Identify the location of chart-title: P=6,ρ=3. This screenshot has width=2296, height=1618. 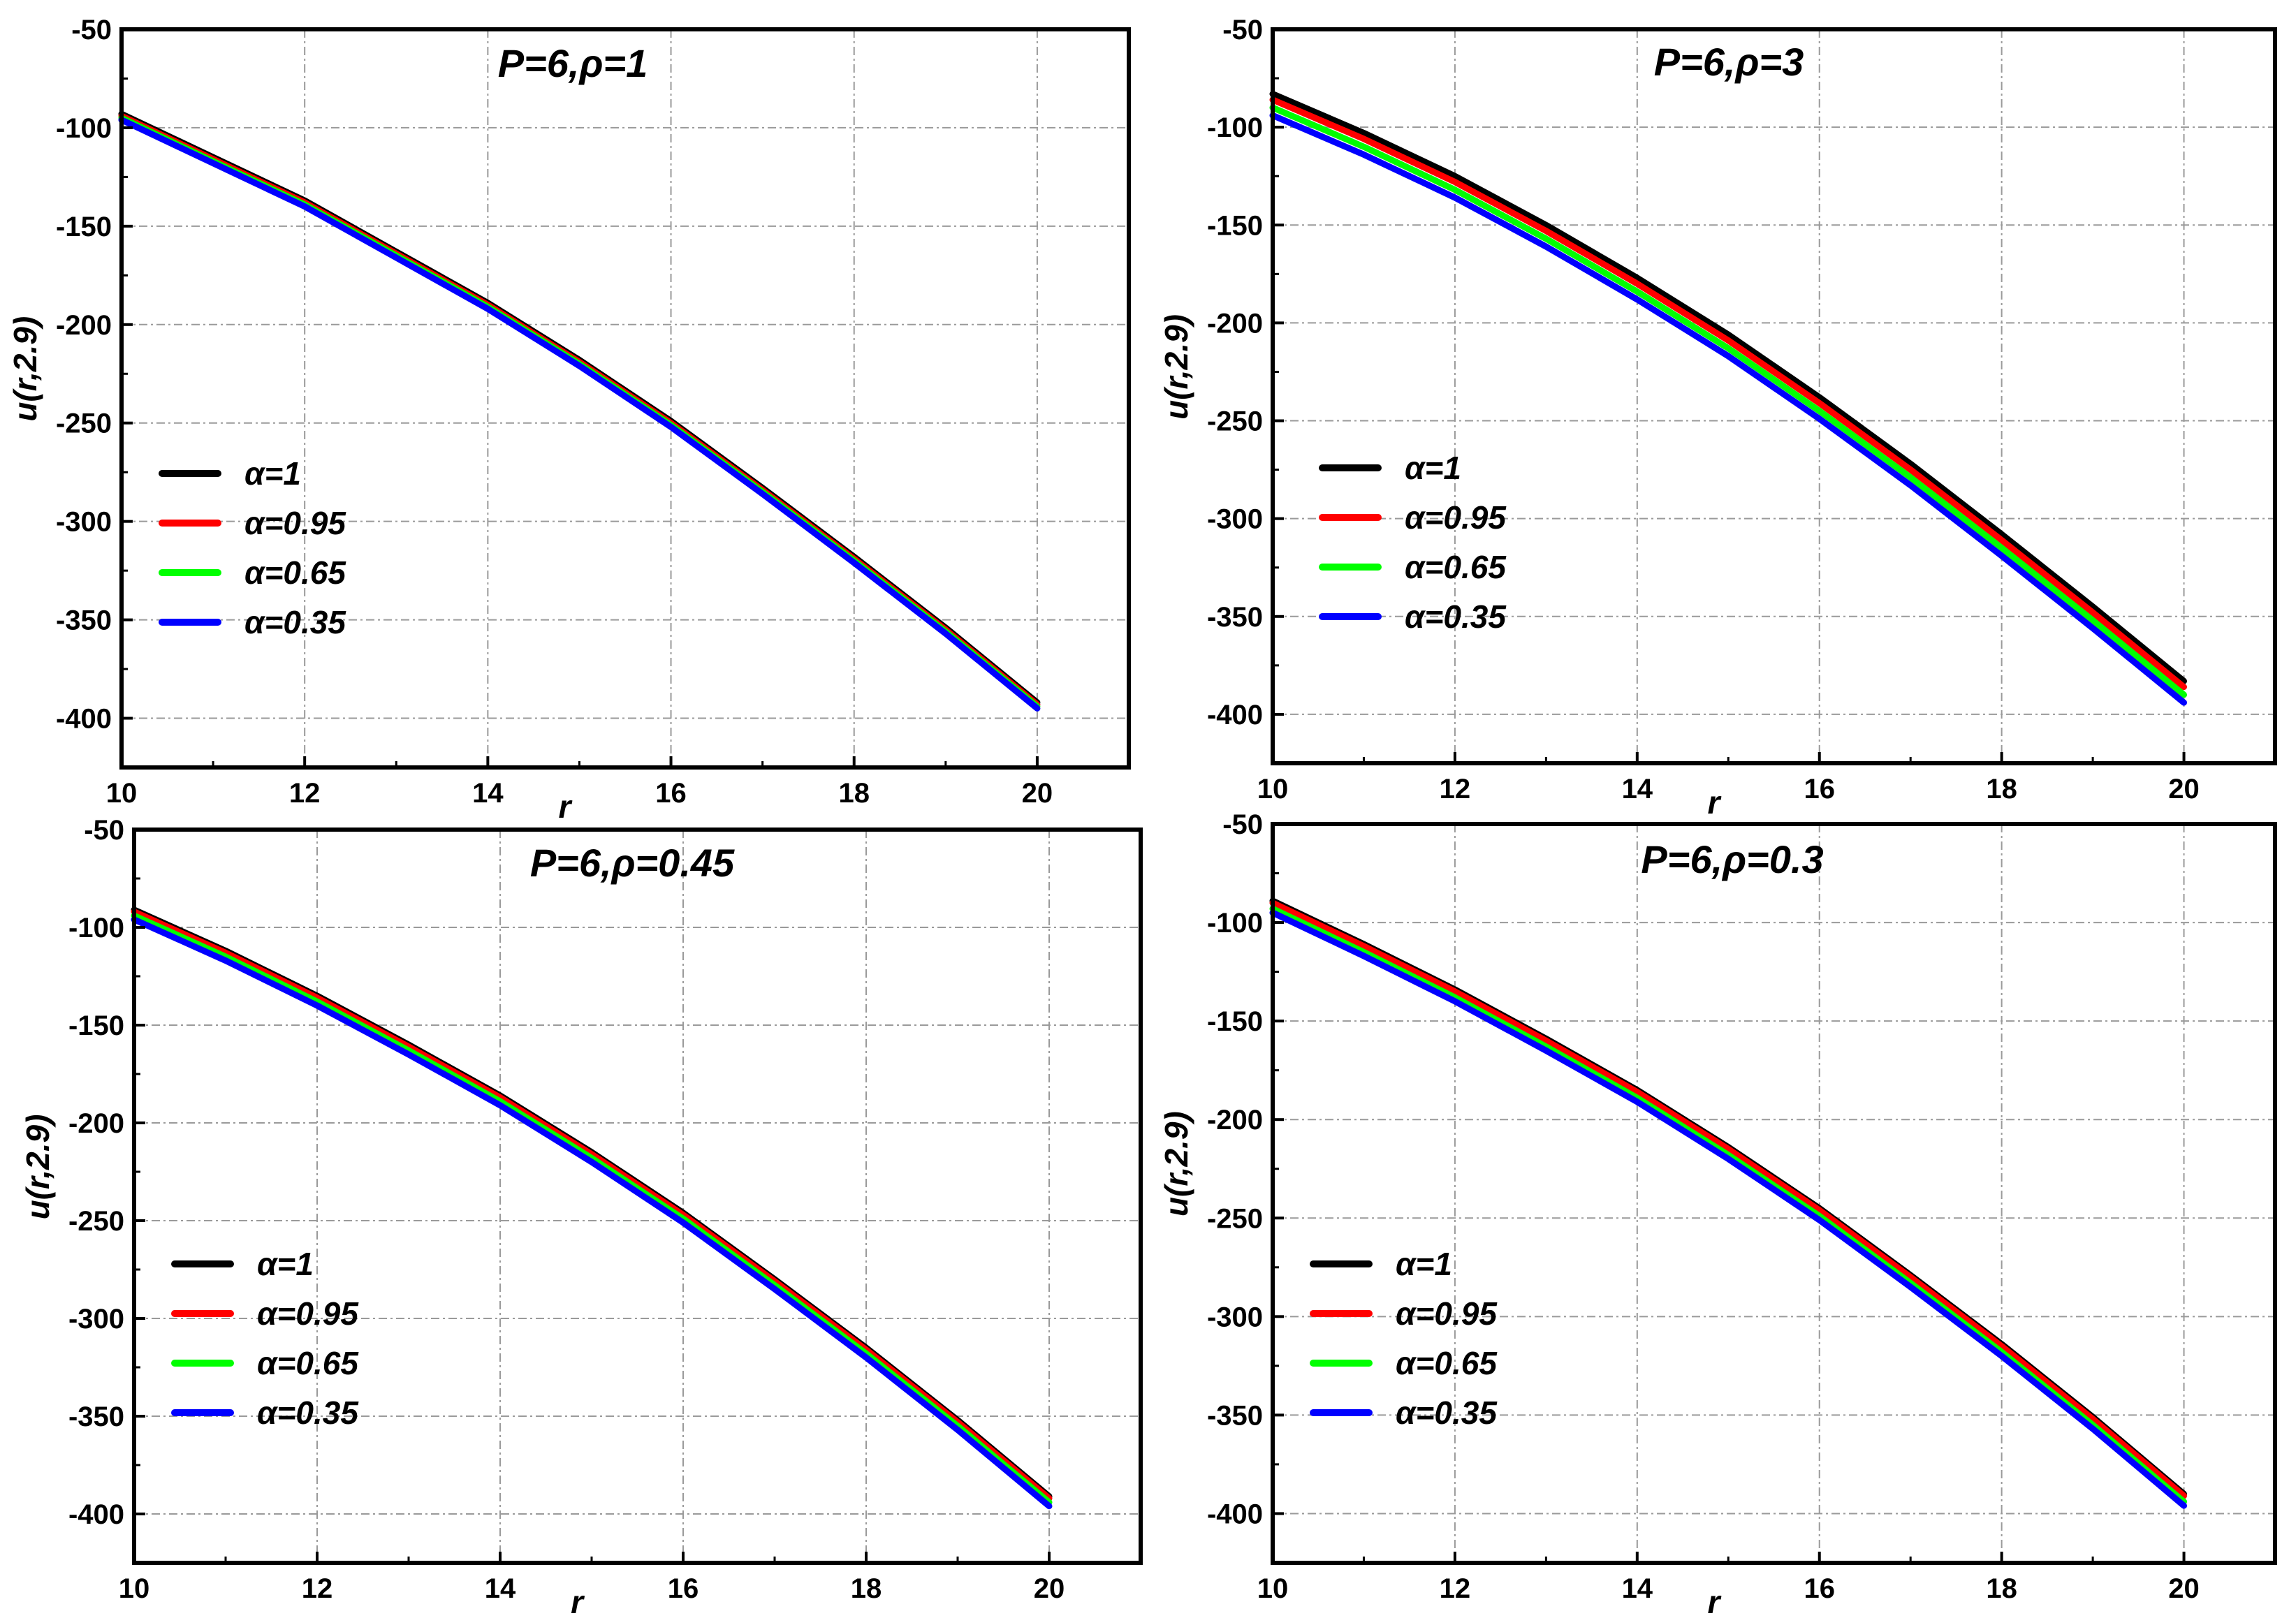
(1729, 62).